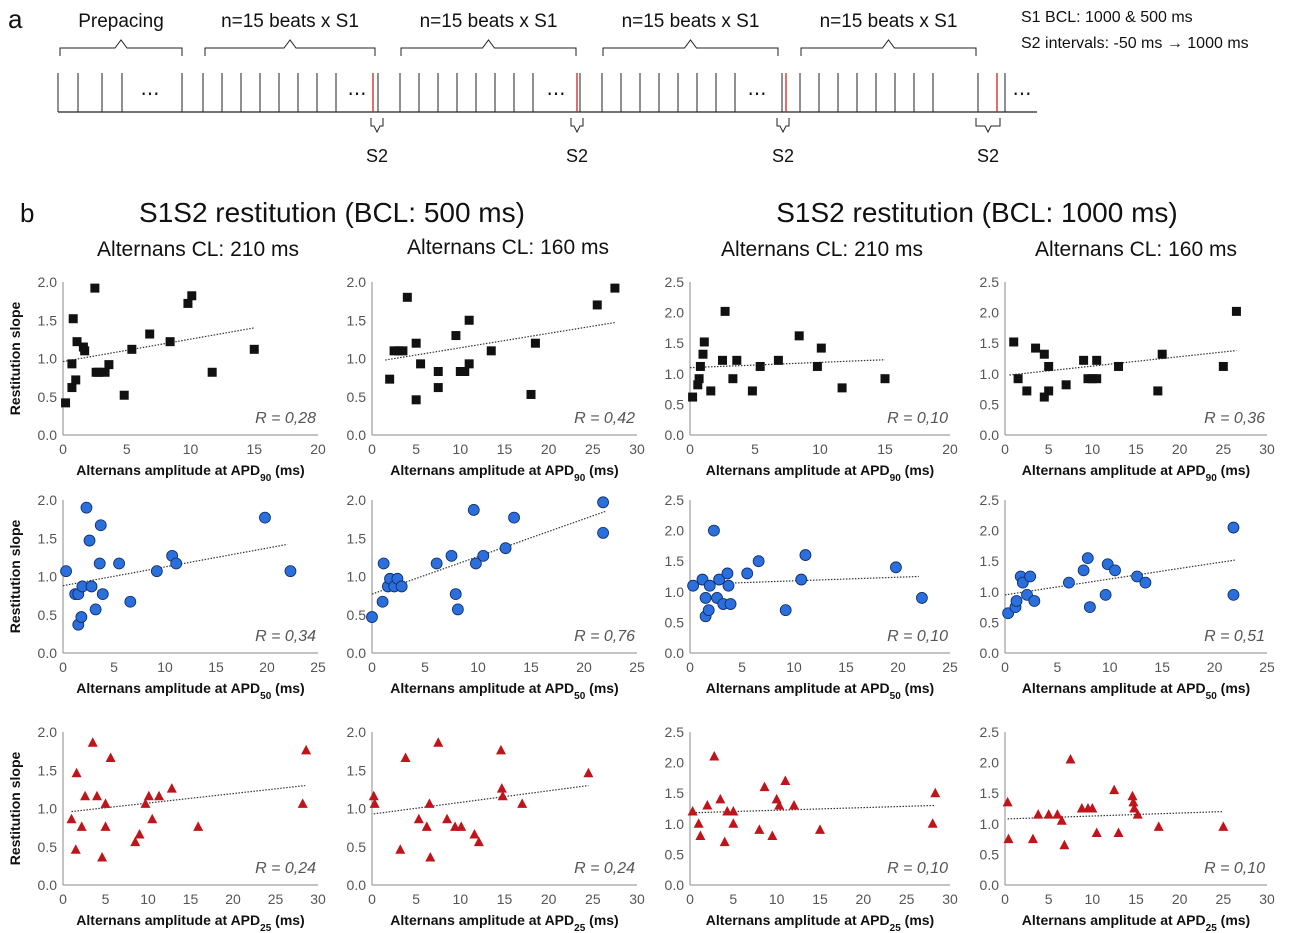 This screenshot has height=933, width=1299. I want to click on s2-label: S2, so click(783, 156).